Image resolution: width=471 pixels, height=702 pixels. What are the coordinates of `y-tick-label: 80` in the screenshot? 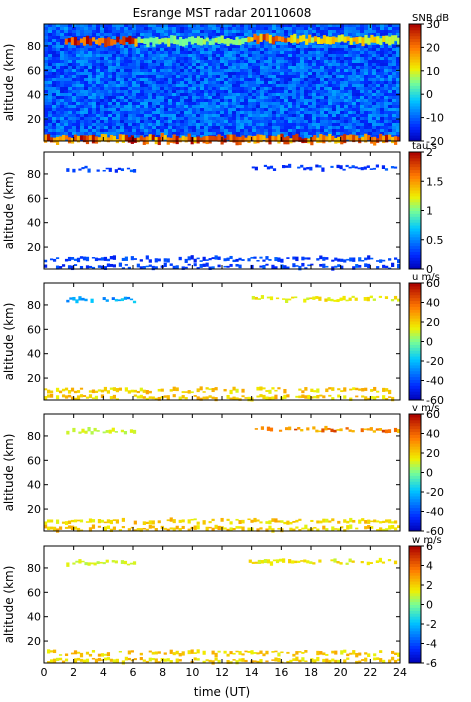 It's located at (34, 305).